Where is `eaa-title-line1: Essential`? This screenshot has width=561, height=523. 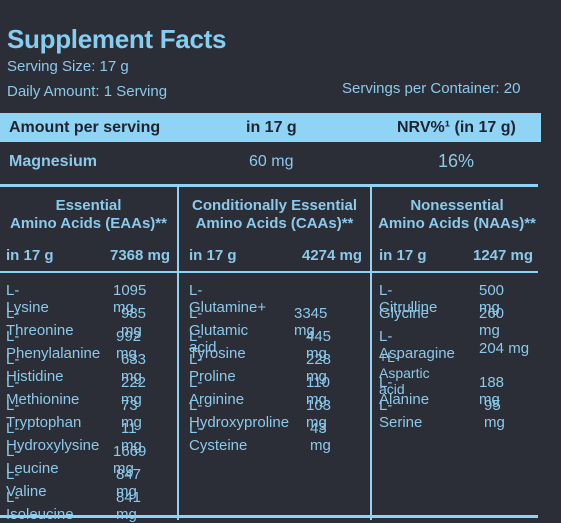
eaa-title-line1: Essential is located at coordinates (88, 205).